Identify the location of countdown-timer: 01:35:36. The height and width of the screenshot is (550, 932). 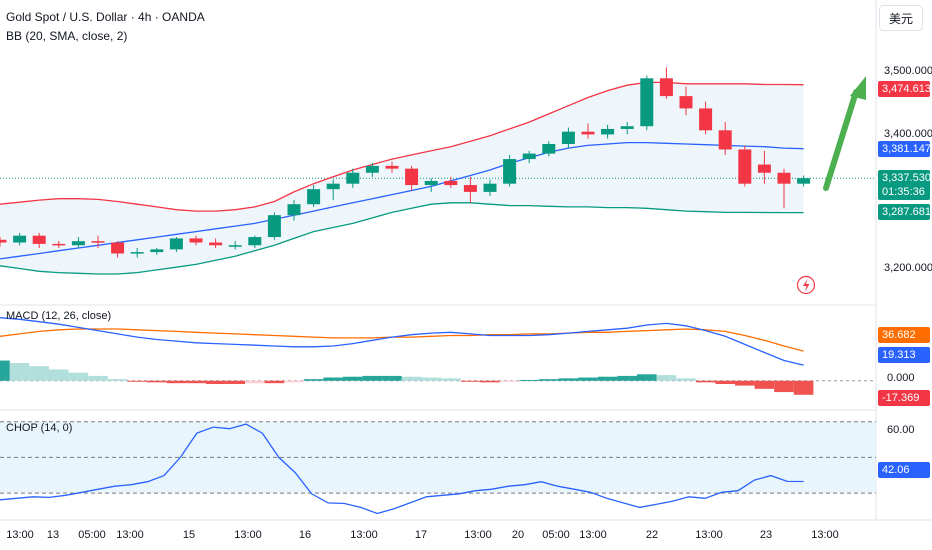
(903, 192).